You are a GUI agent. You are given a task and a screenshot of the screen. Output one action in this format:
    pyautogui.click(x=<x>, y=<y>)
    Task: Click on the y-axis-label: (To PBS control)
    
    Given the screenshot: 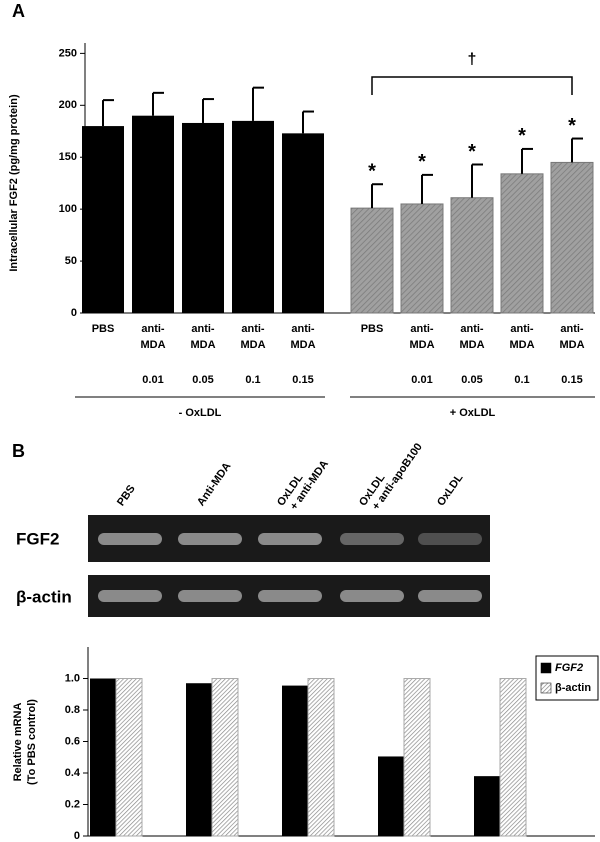 What is the action you would take?
    pyautogui.click(x=32, y=742)
    